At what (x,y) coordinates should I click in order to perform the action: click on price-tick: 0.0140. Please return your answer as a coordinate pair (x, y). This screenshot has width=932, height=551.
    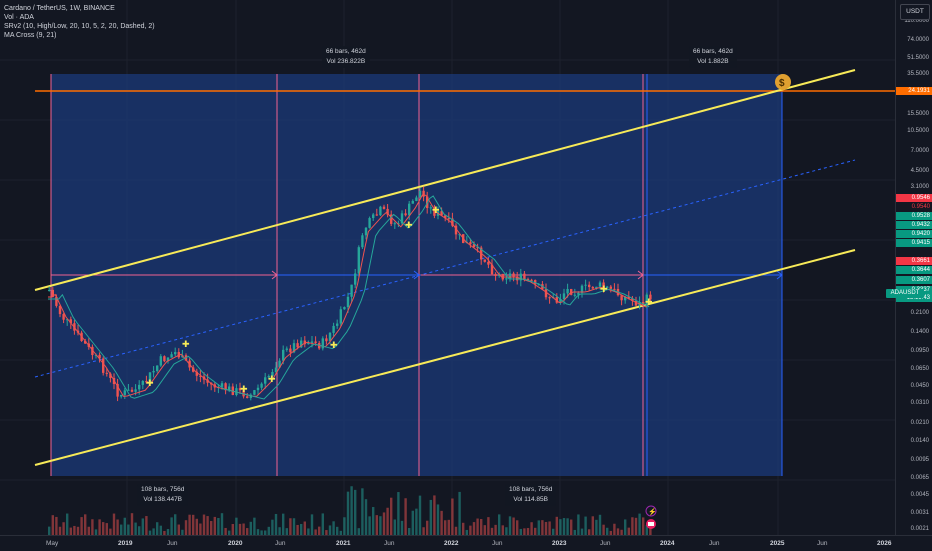
    Looking at the image, I should click on (919, 441).